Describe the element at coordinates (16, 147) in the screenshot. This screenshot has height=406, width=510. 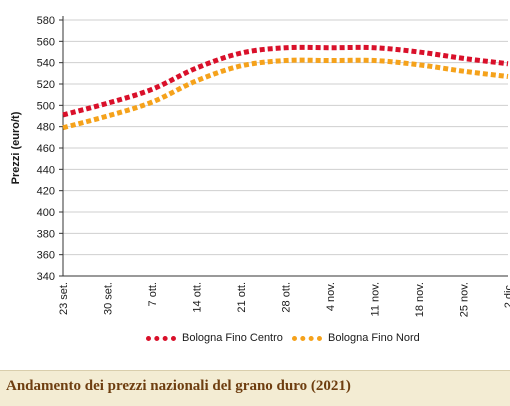
I see `y-axis-label: Prezzi (euro/t)` at that location.